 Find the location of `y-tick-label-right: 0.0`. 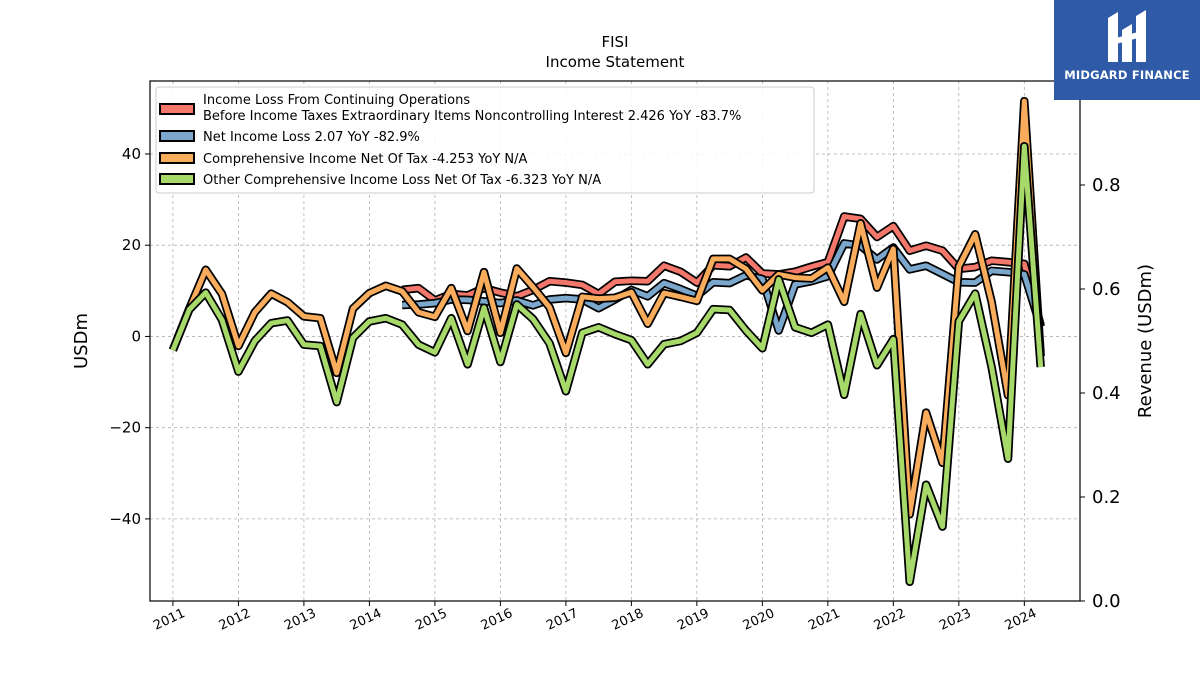

y-tick-label-right: 0.0 is located at coordinates (1106, 601).